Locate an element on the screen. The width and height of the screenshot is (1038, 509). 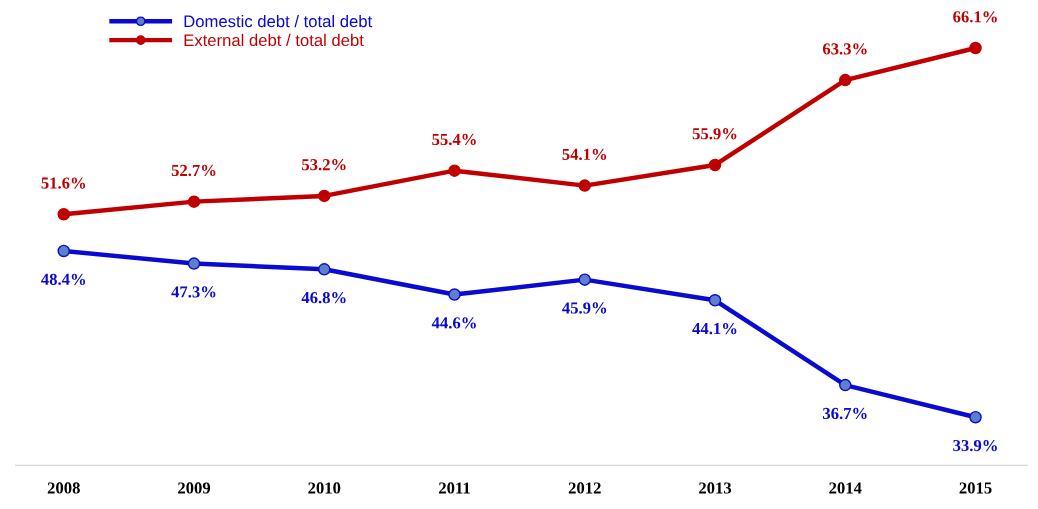
data-label: 55.4% is located at coordinates (454, 139).